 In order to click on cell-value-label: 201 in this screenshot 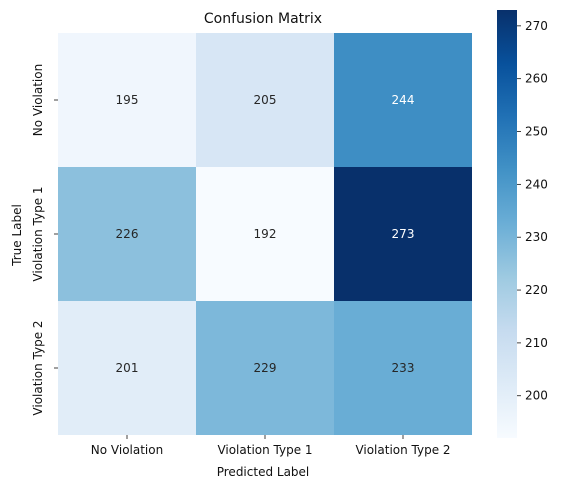, I will do `click(127, 368)`.